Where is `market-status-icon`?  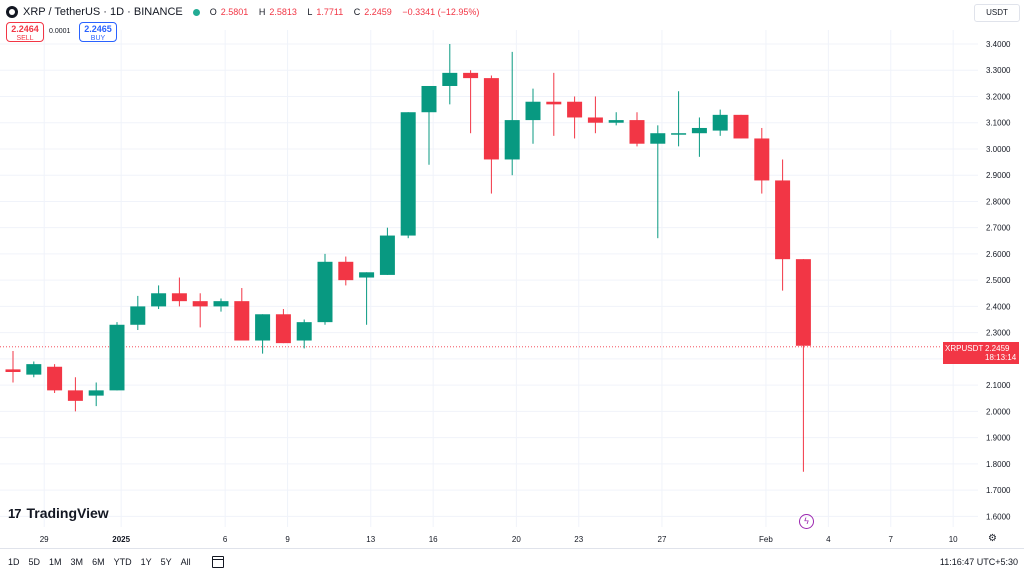
market-status-icon is located at coordinates (196, 12).